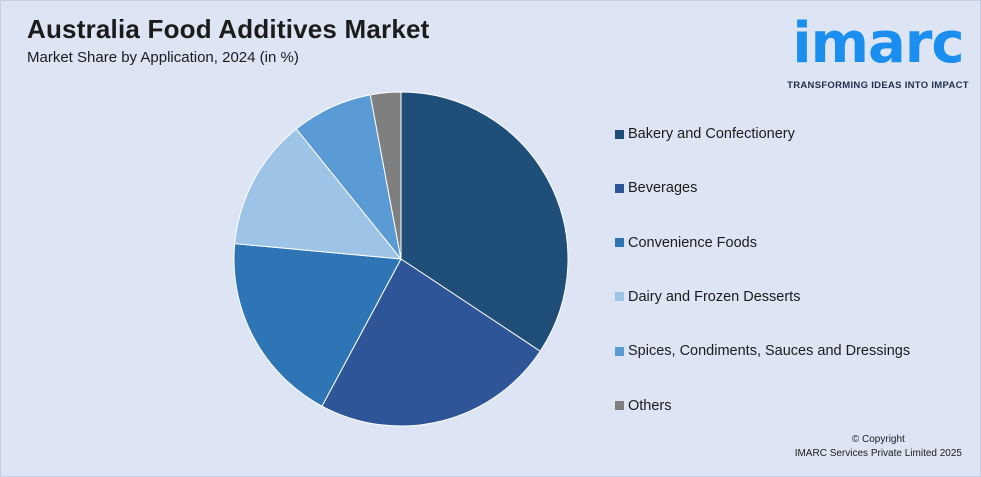 The image size is (981, 477). What do you see at coordinates (878, 85) in the screenshot?
I see `logo-tagline: TRANSFORMING IDEAS INTO IMPACT` at bounding box center [878, 85].